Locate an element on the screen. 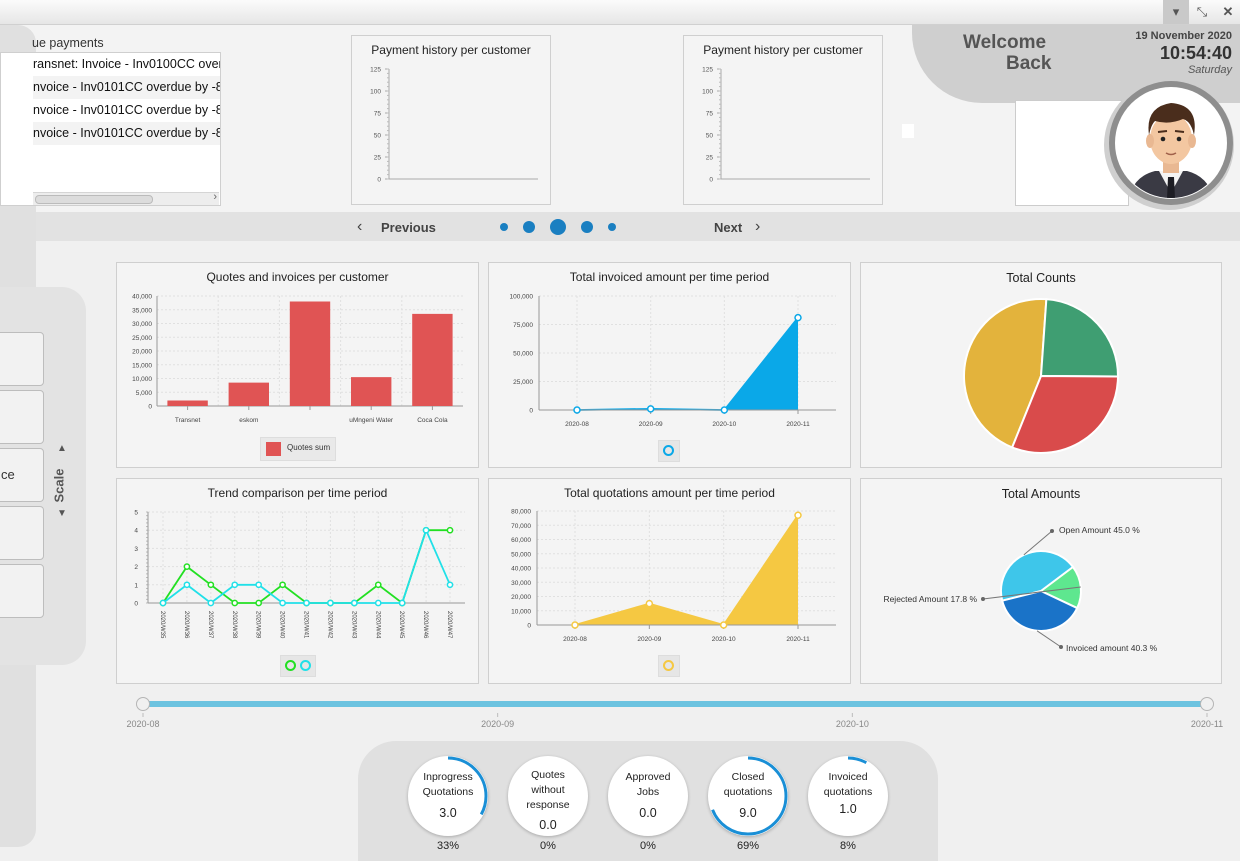  scrollbar-thumb is located at coordinates (94, 199).